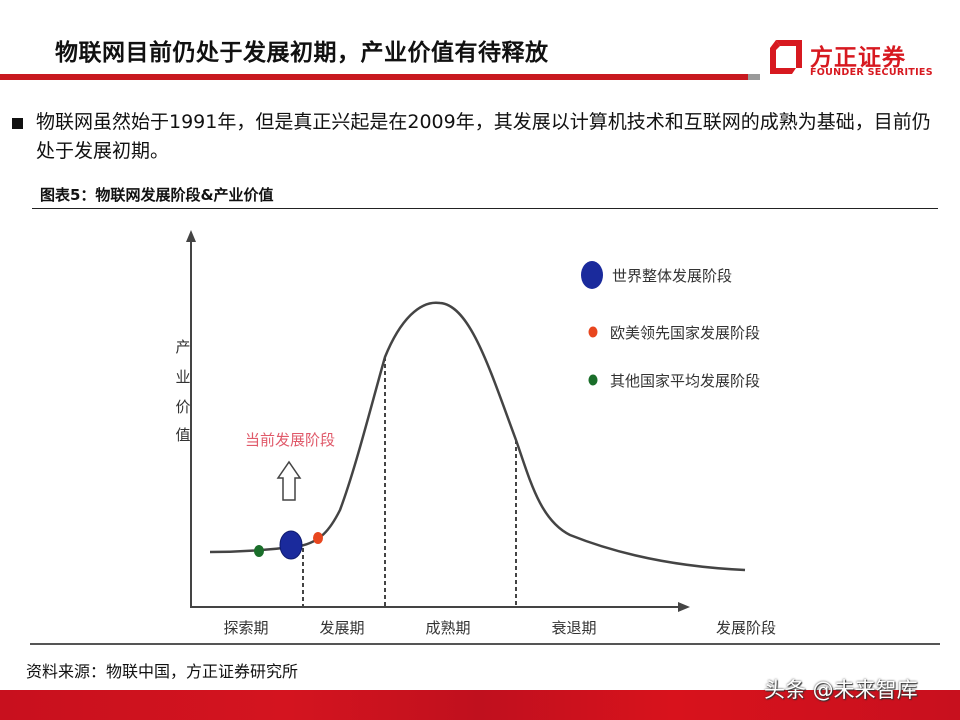  Describe the element at coordinates (672, 276) in the screenshot. I see `legend-world-label: 世界整体发展阶段` at that location.